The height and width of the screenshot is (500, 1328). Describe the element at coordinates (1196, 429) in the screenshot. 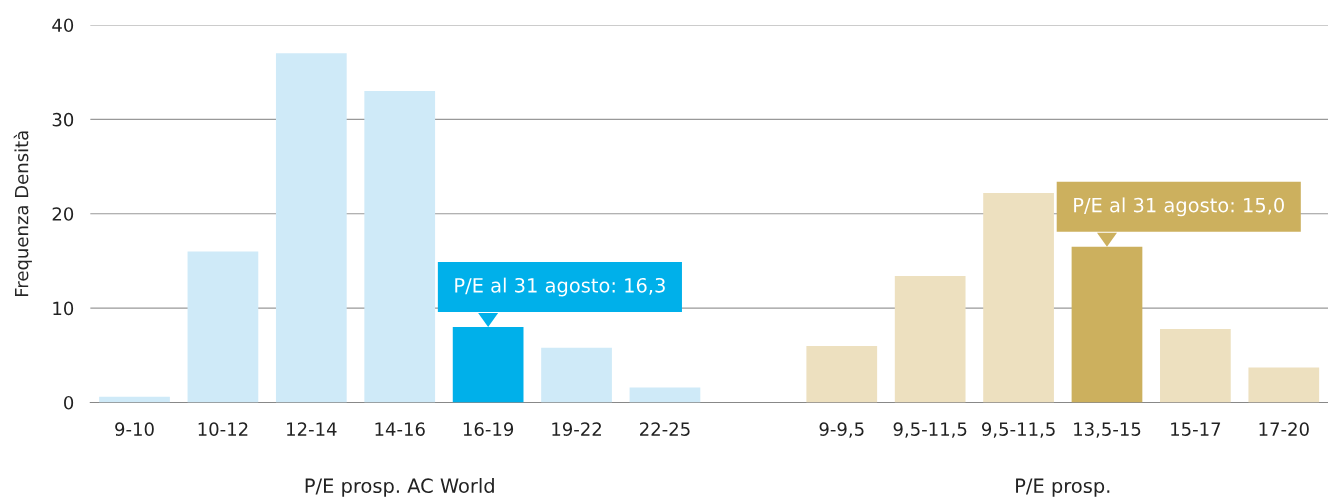

I see `x-tick-label: 15-17` at that location.